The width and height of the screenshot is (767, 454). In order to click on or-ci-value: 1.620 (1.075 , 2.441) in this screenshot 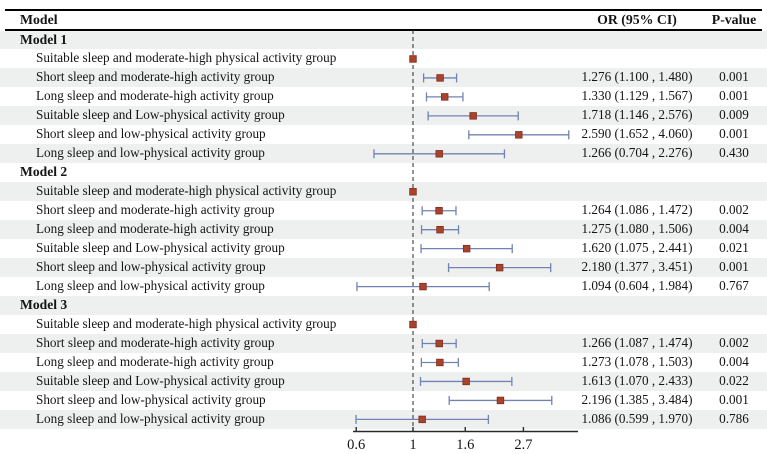, I will do `click(637, 248)`.